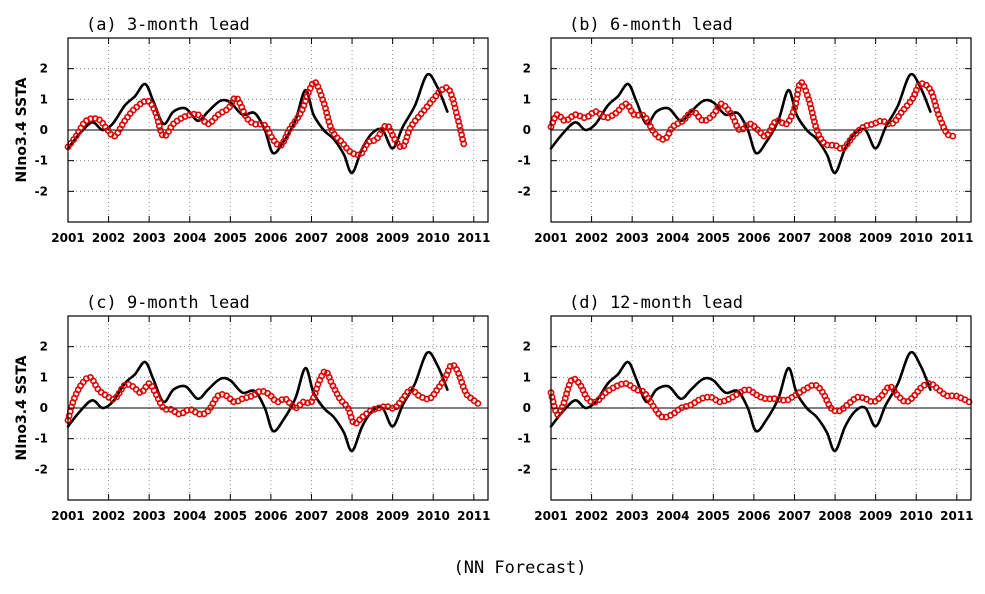 The height and width of the screenshot is (594, 985). Describe the element at coordinates (168, 25) in the screenshot. I see `panel-title: (a) 3-month lead` at that location.